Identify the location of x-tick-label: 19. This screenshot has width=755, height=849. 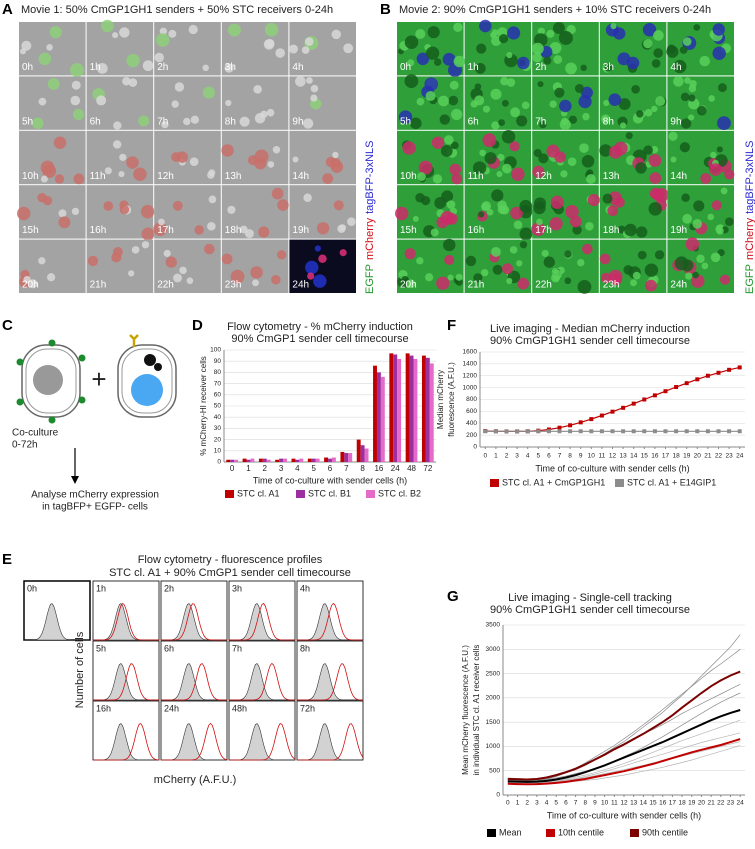
(692, 803).